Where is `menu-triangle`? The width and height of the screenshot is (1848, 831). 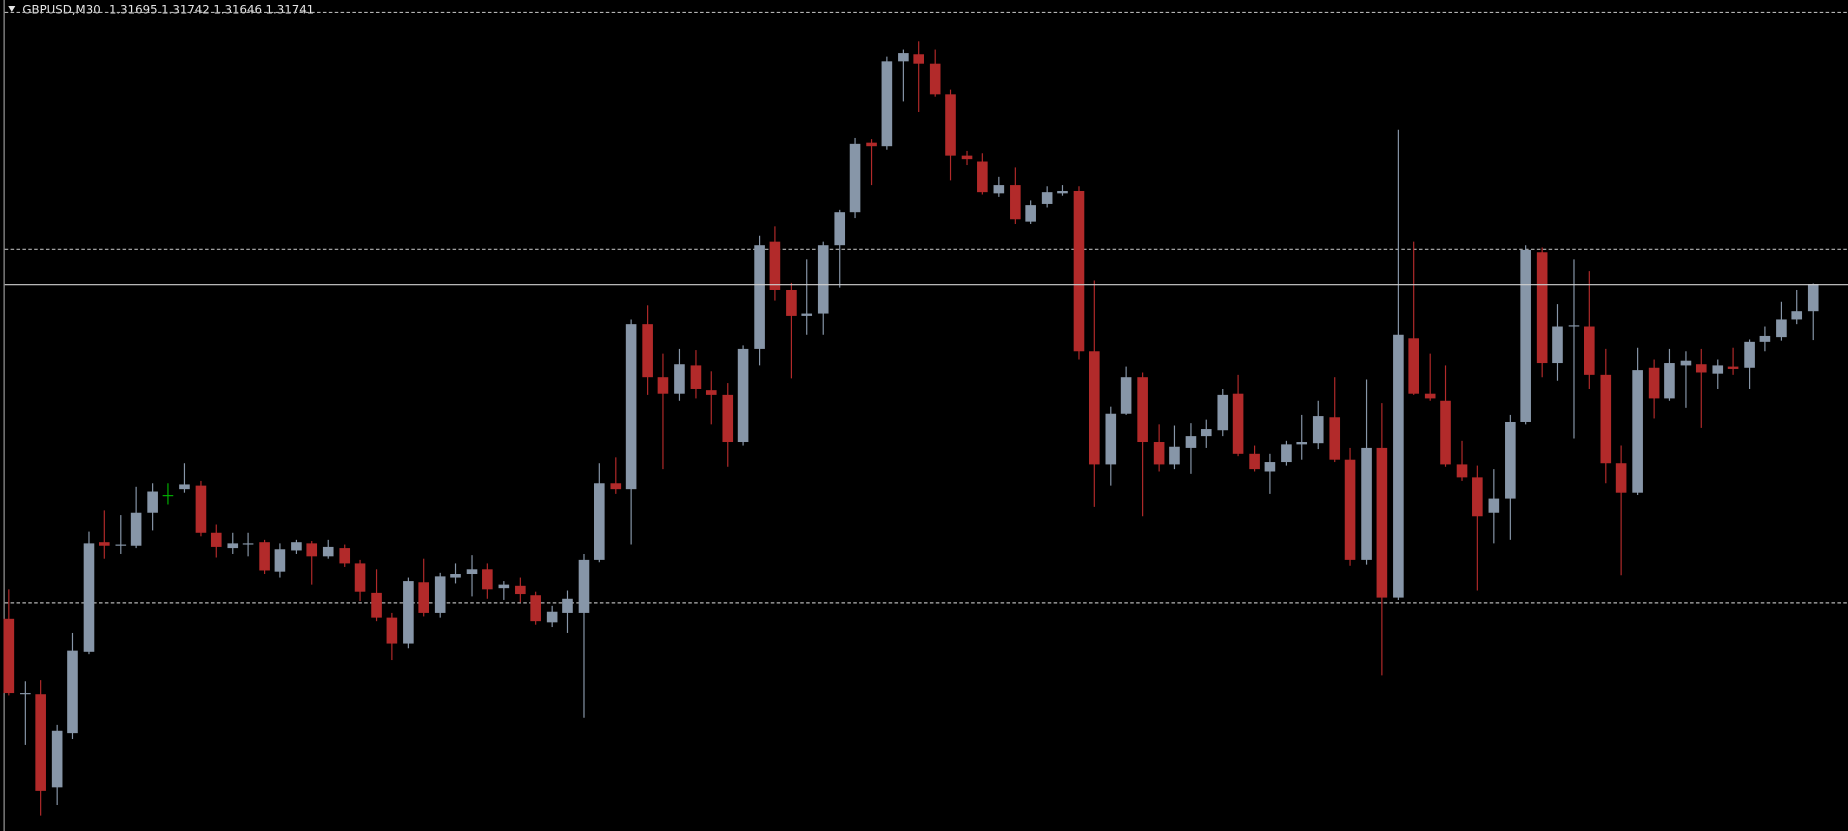 menu-triangle is located at coordinates (12, 8).